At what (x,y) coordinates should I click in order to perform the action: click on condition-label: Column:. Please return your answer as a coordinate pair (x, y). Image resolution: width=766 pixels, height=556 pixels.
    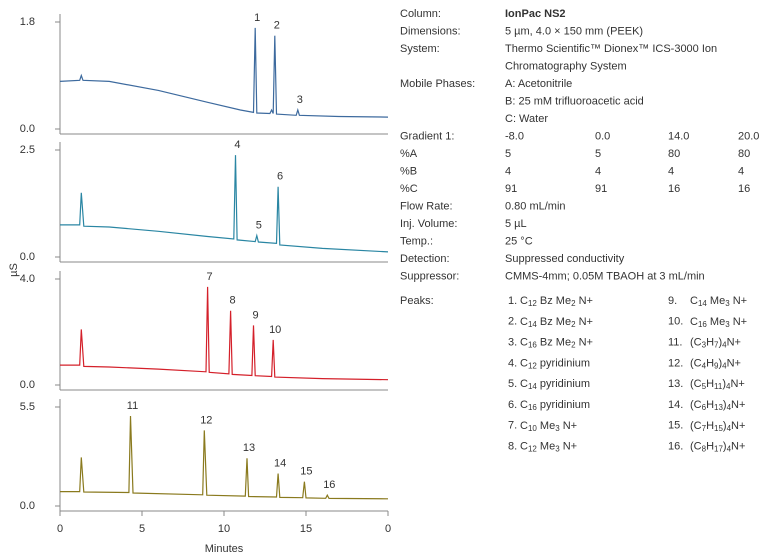
    Looking at the image, I should click on (420, 14).